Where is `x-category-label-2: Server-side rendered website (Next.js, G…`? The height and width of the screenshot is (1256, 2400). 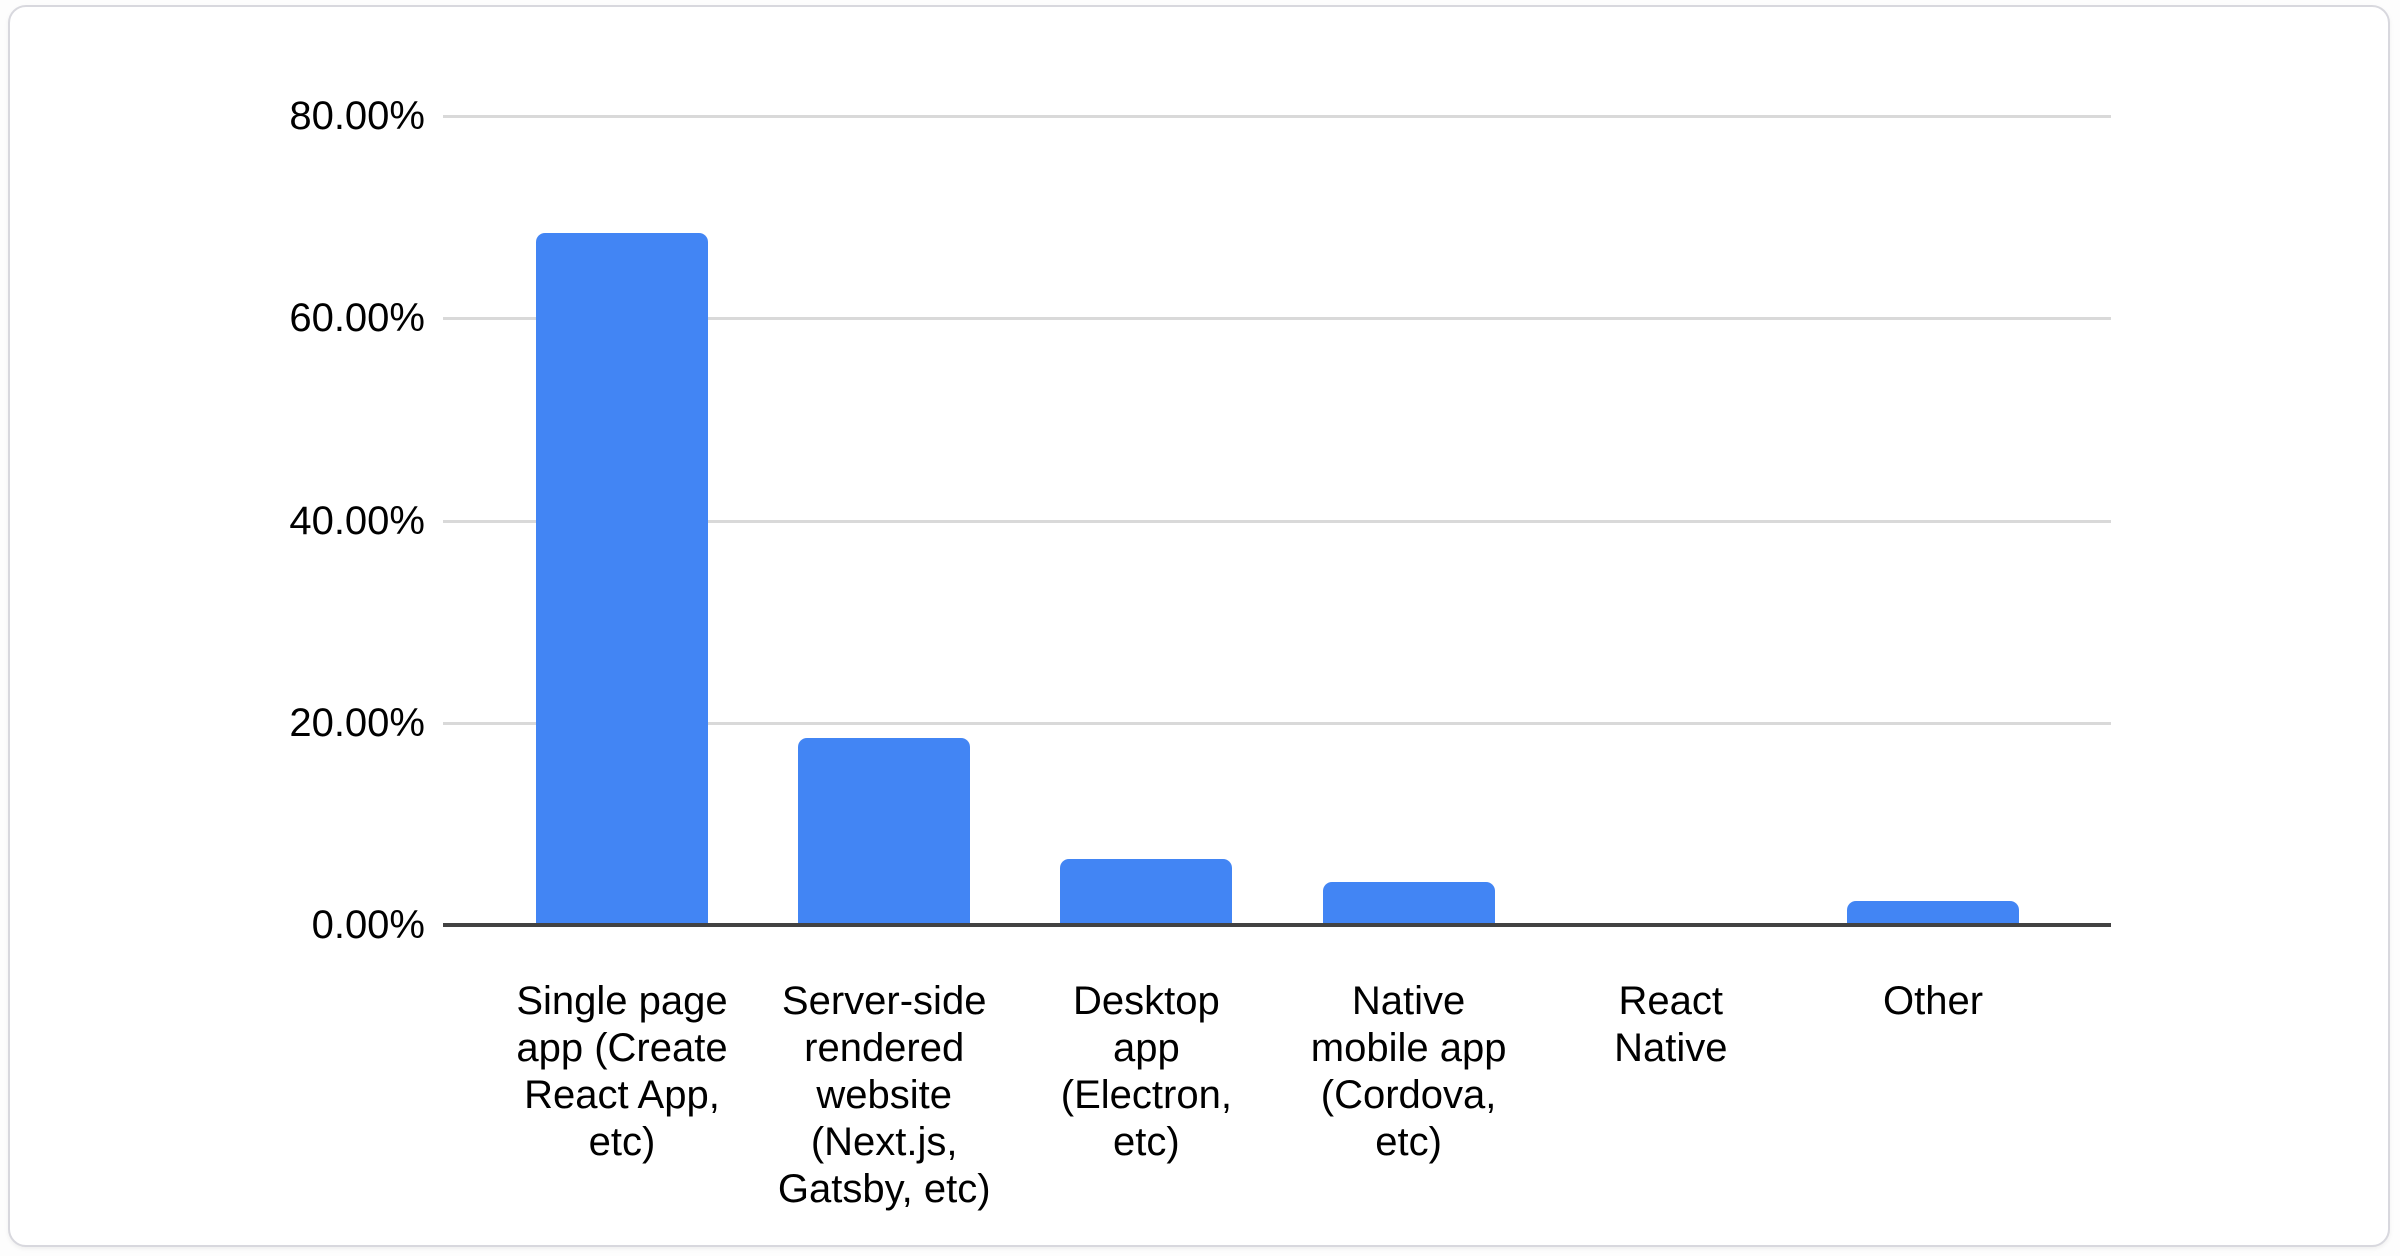
x-category-label-2: Server-side rendered website (Next.js, G… is located at coordinates (884, 1095).